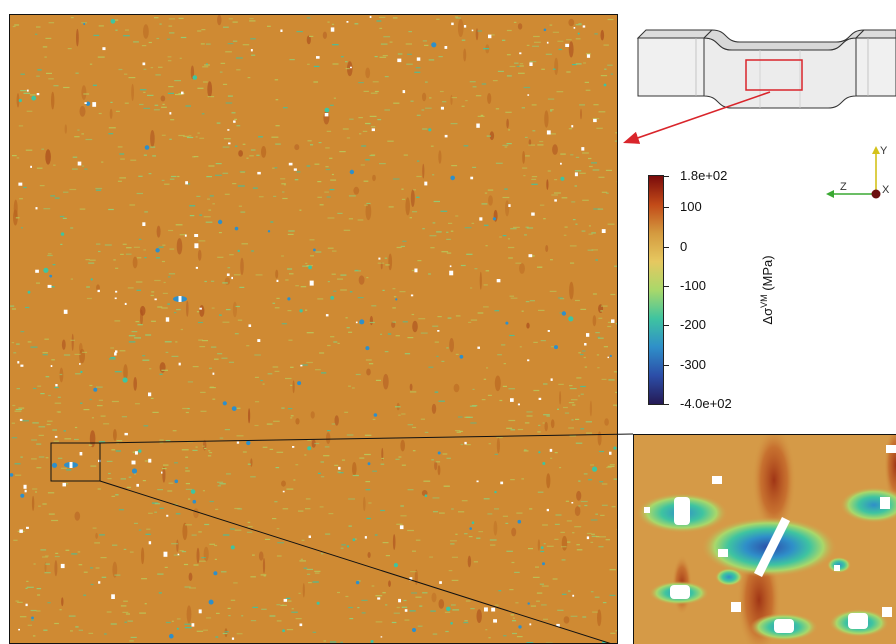 This screenshot has height=644, width=896. Describe the element at coordinates (774, 75) in the screenshot. I see `region-of-interest-box` at that location.